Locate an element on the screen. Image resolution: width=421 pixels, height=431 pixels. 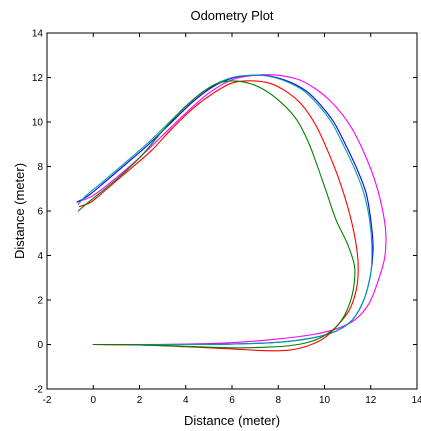
x-tick-label: 12 is located at coordinates (371, 400).